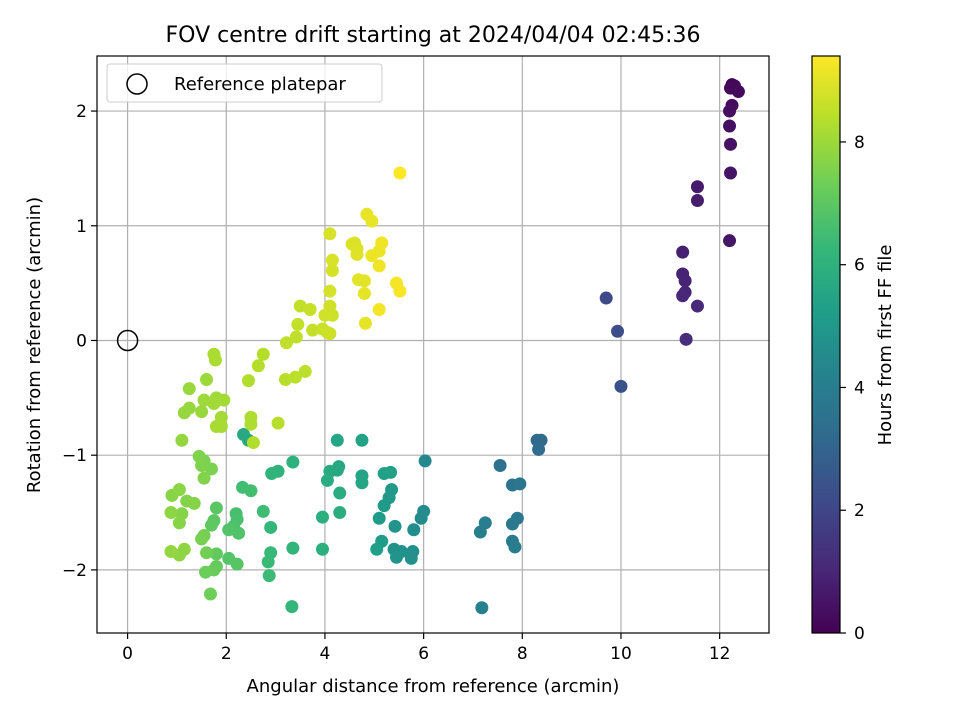 The width and height of the screenshot is (960, 720). I want to click on y-axis-ticks: −2 −1 0 1 2, so click(79, 341).